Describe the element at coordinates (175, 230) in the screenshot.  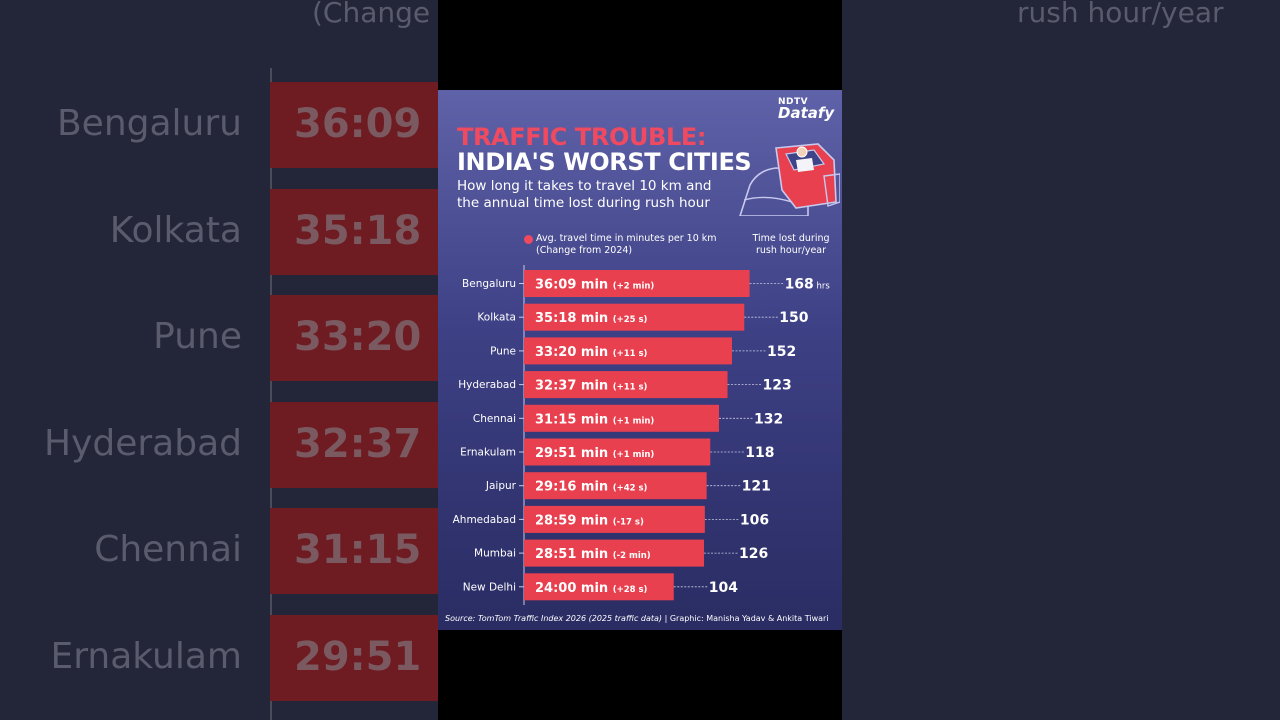
I see `bg-city-label: Kolkata` at that location.